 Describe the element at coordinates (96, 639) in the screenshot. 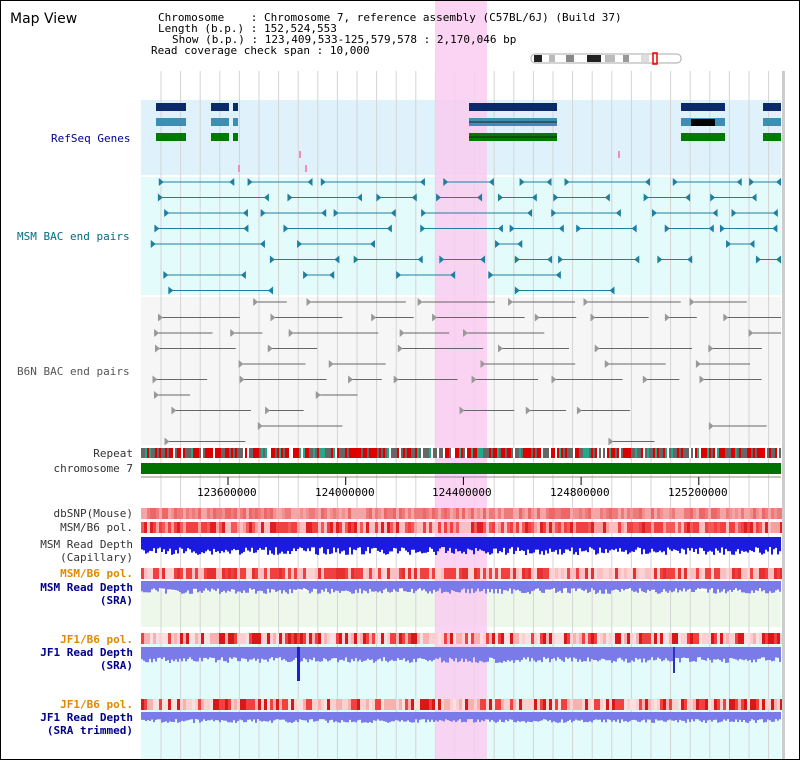

I see `track-label-jf1-b6-pol-1: JF1/B6 pol.` at that location.